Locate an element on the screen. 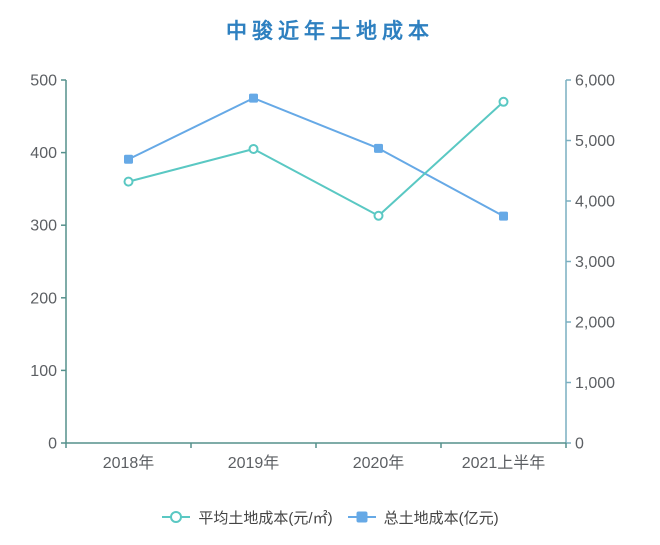 The width and height of the screenshot is (660, 545). left-axis-tick-label: 400 is located at coordinates (43, 153).